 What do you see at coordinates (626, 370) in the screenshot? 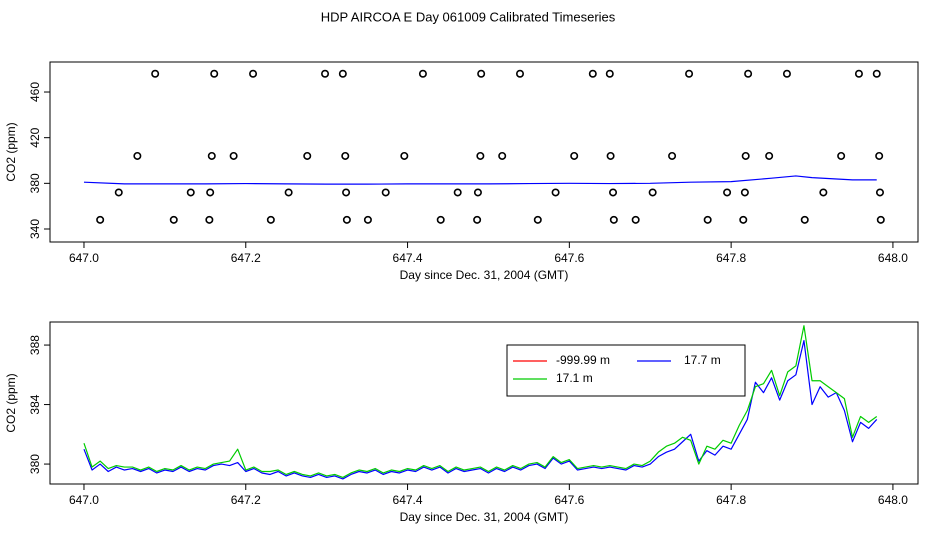
I see `legend-box` at bounding box center [626, 370].